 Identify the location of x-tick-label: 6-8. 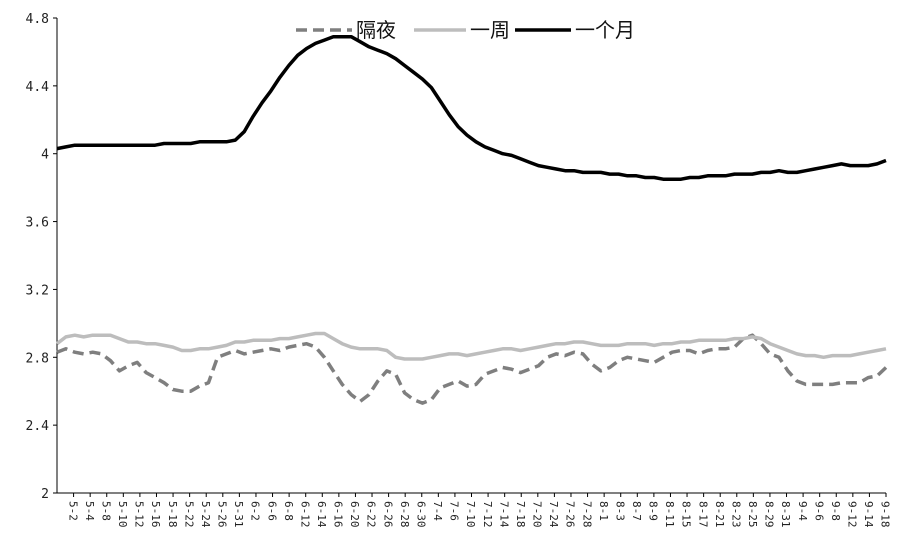
(288, 511).